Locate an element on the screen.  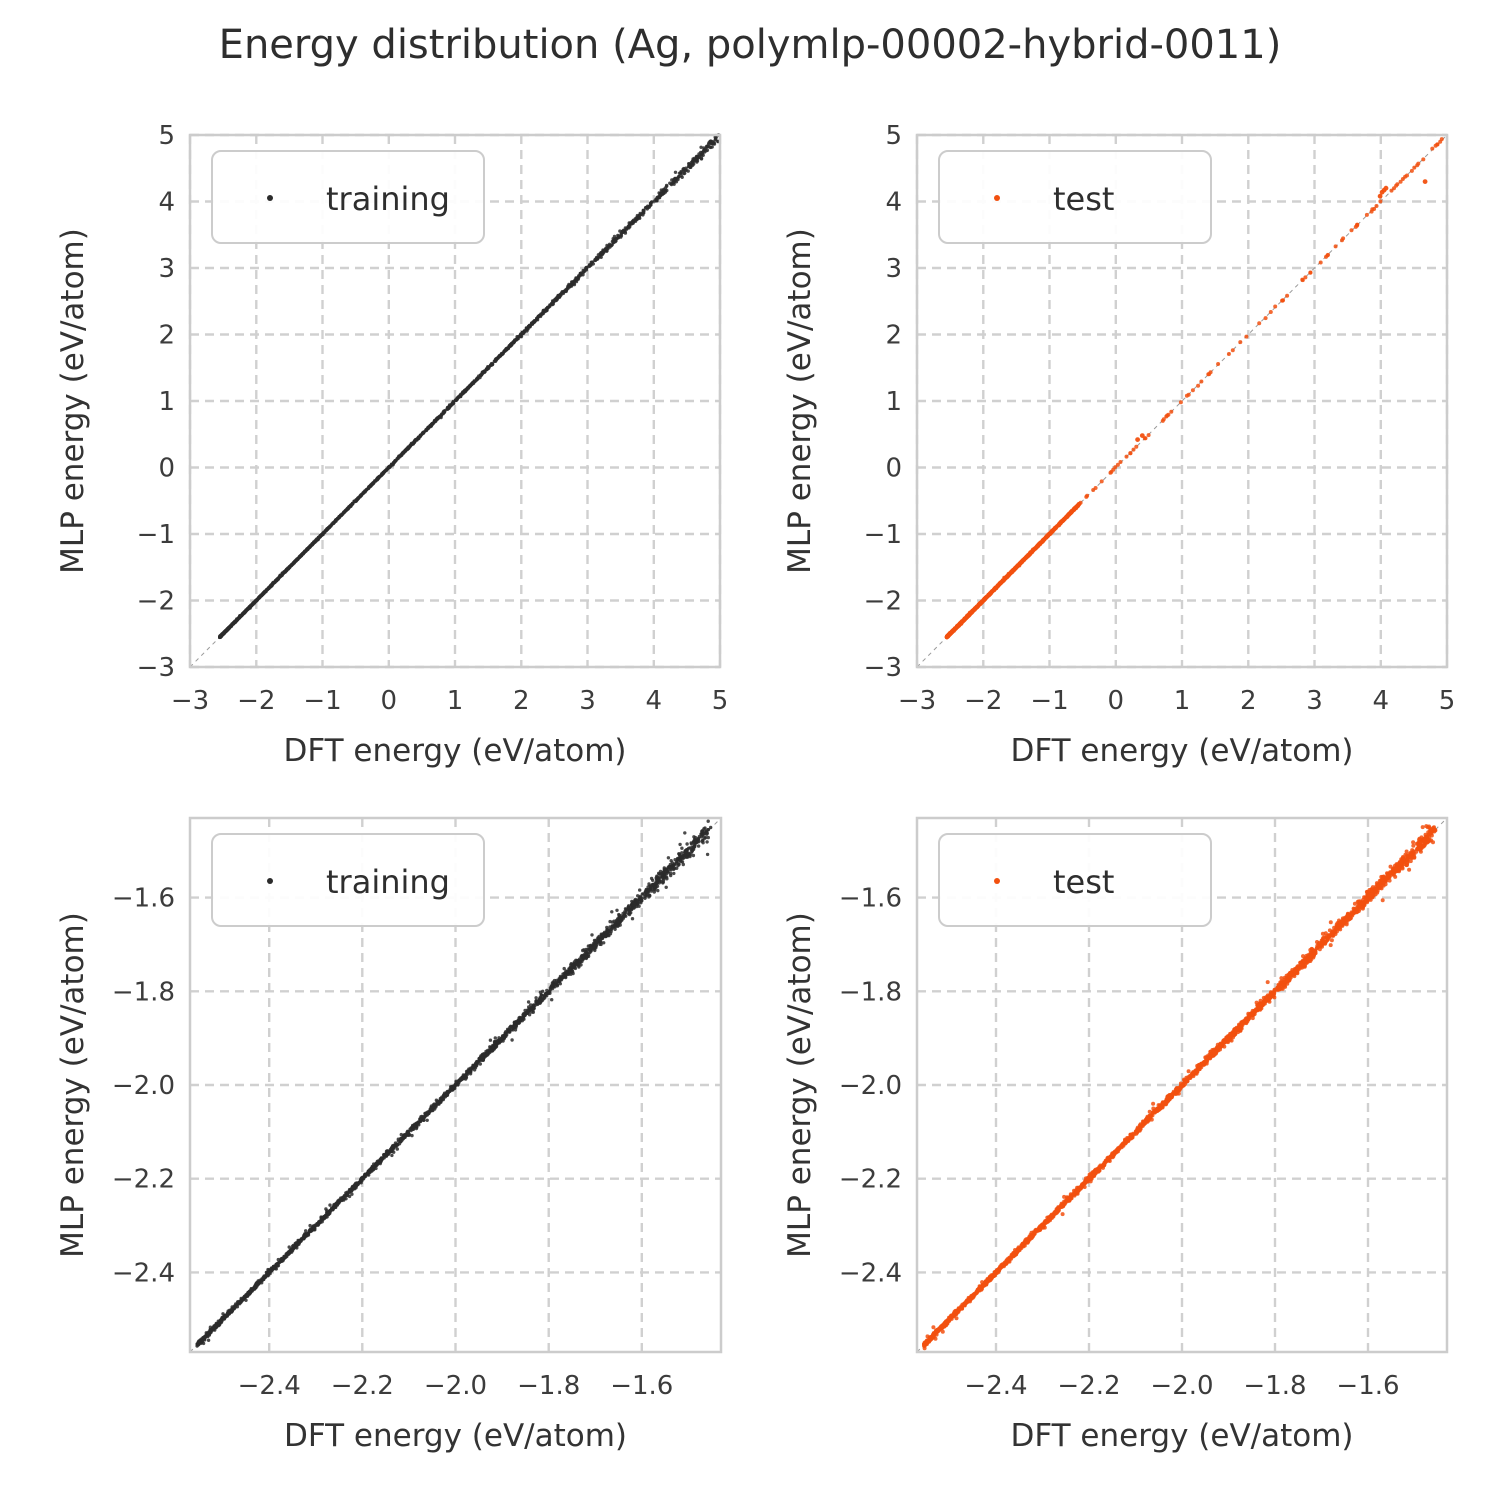
x-tick-label: 5 is located at coordinates (1447, 701).